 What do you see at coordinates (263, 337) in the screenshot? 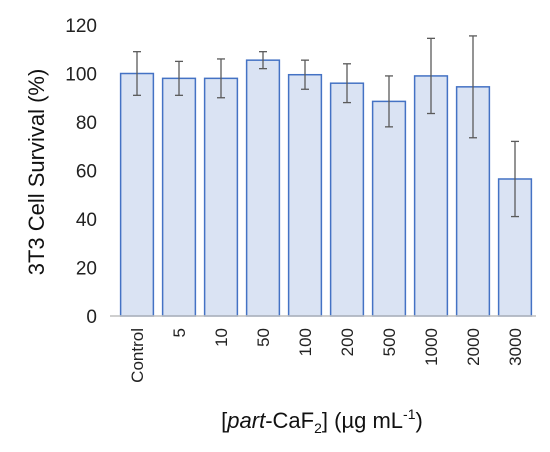
I see `x-tick-label: 50` at bounding box center [263, 337].